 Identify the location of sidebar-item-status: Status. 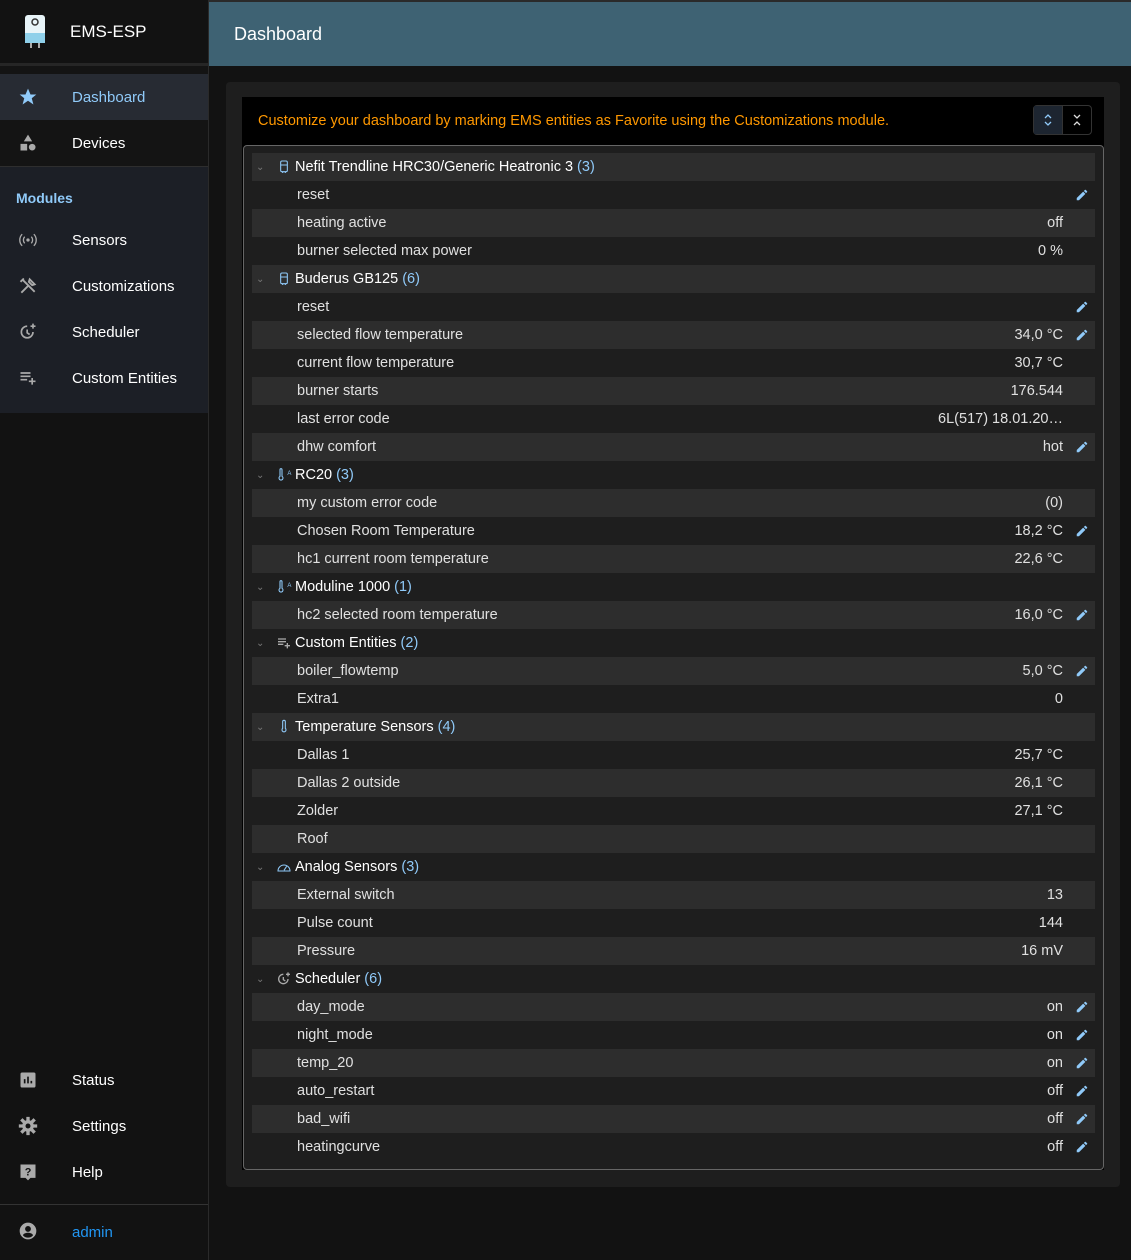
(104, 1080).